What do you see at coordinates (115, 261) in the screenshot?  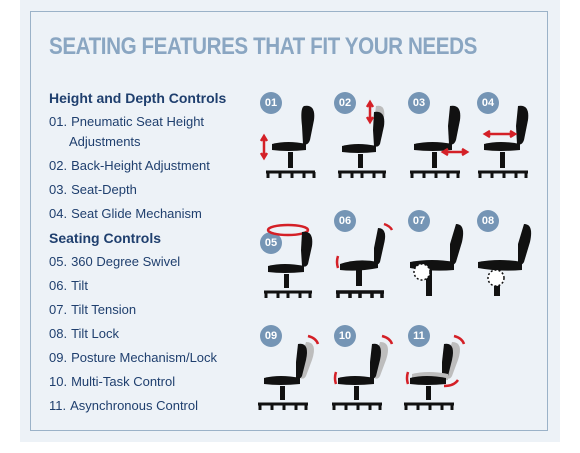 I see `feature-item-05: 05. 360 Degree Swivel` at bounding box center [115, 261].